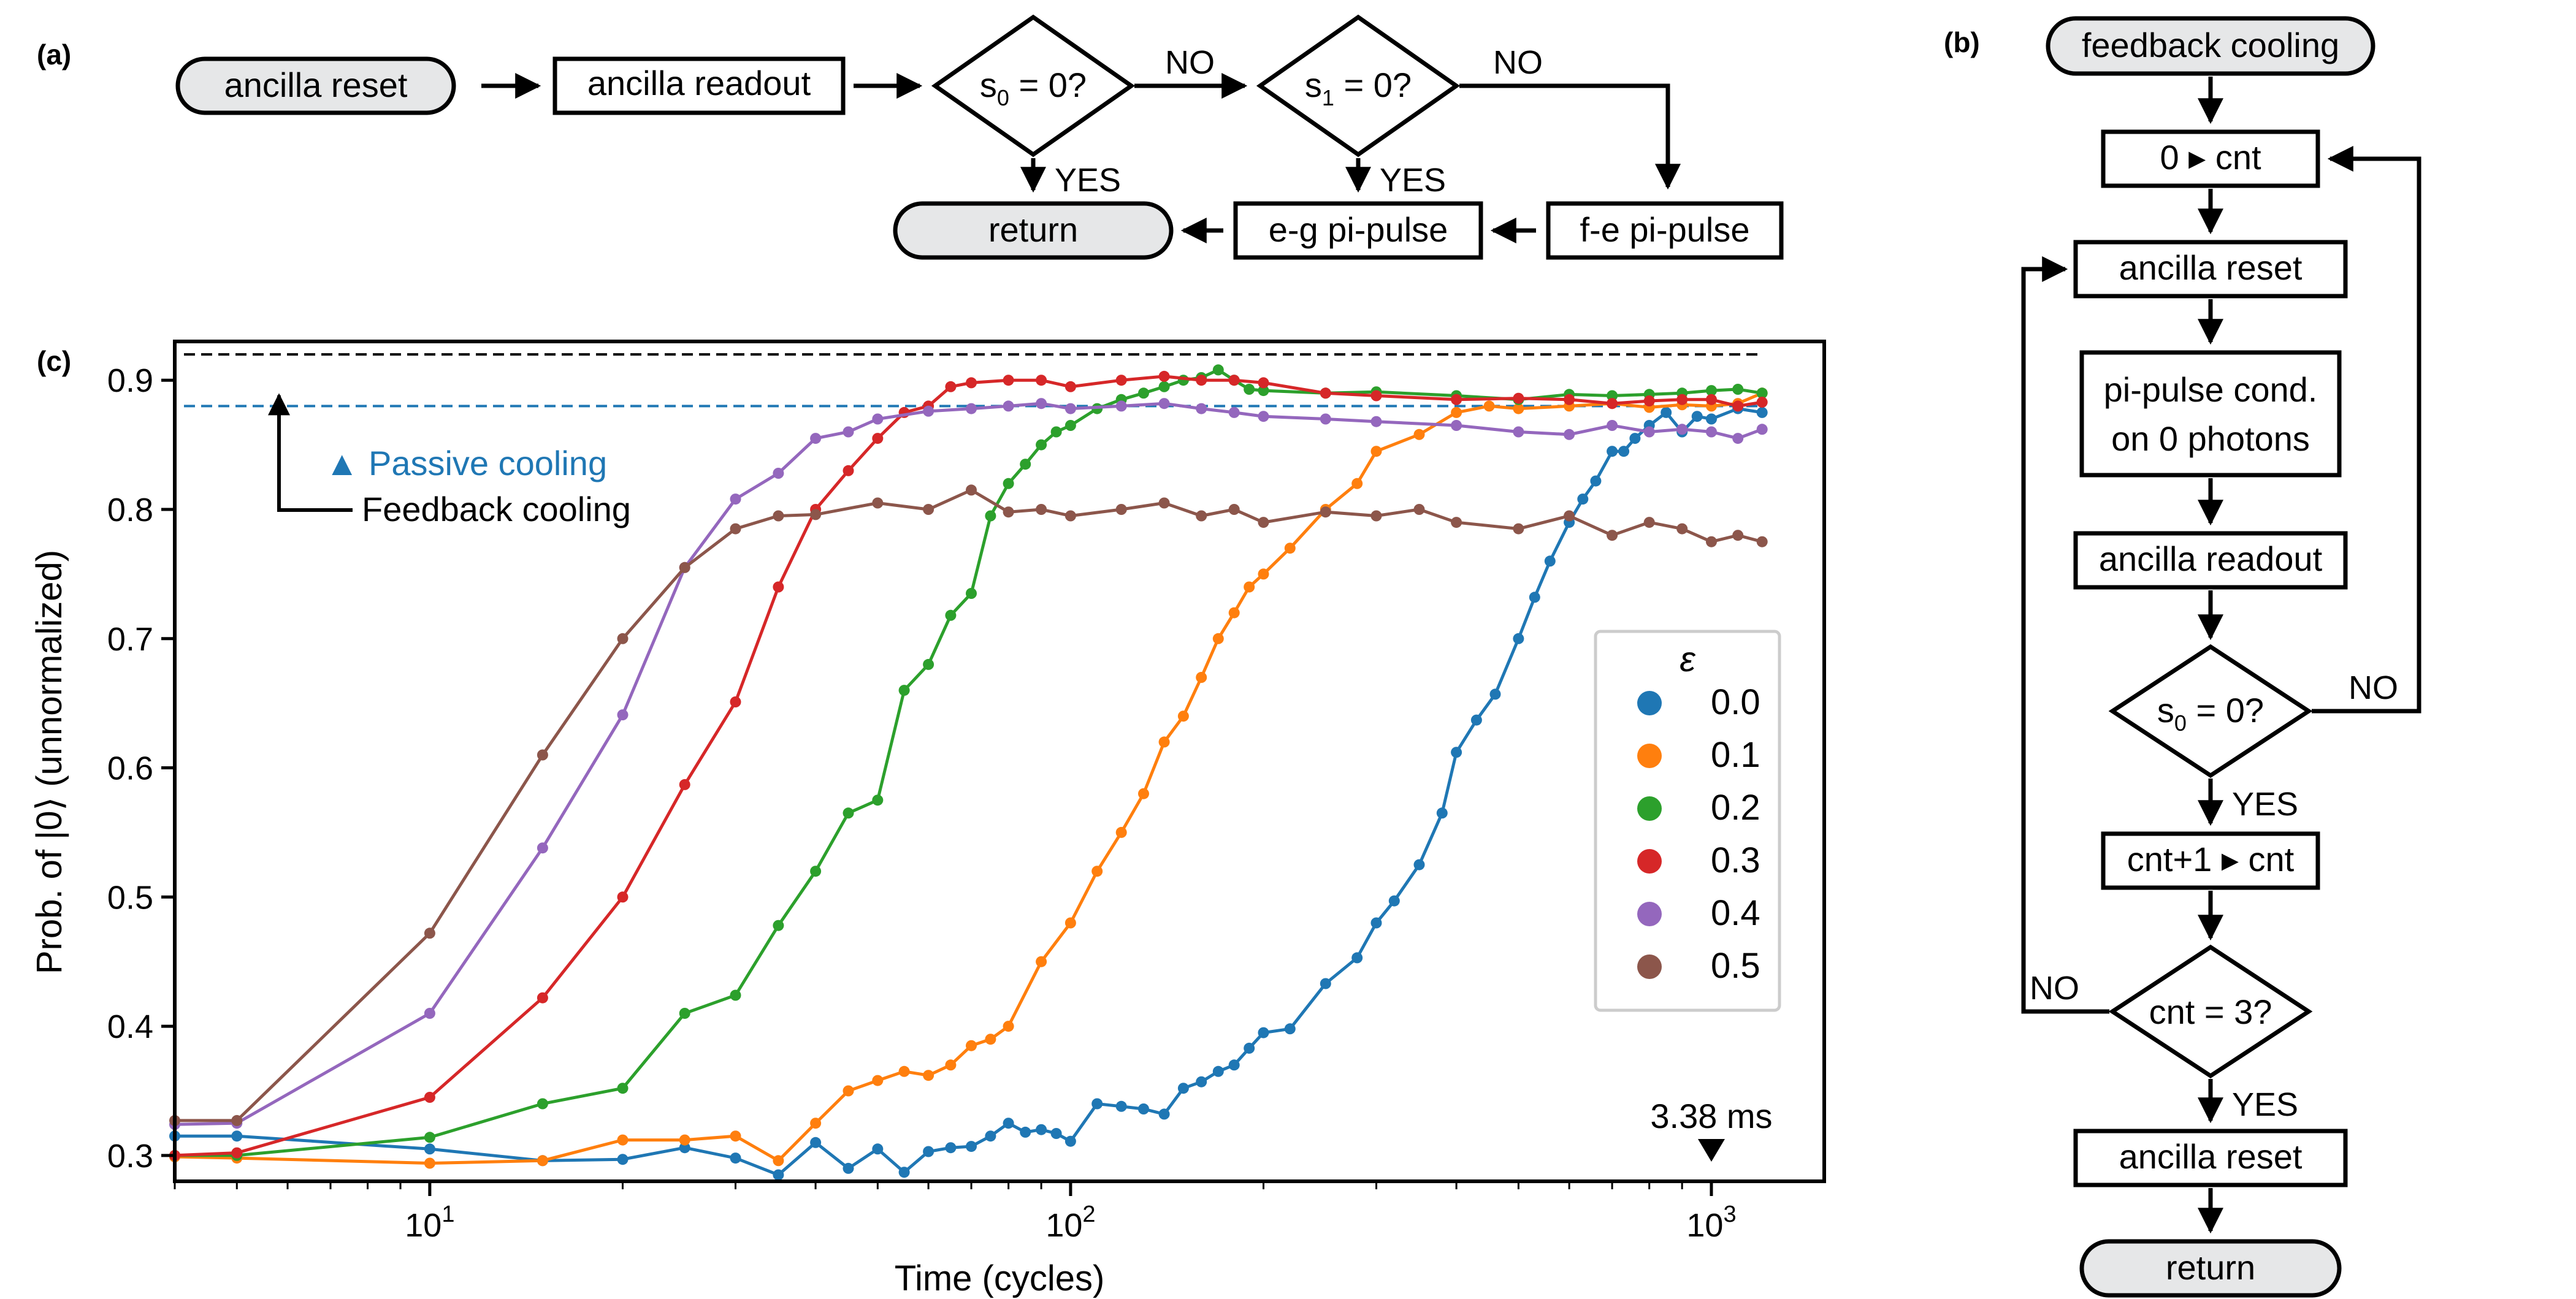 This screenshot has width=2576, height=1299. Describe the element at coordinates (2210, 439) in the screenshot. I see `b-cond-text-2: on 0 photons` at that location.